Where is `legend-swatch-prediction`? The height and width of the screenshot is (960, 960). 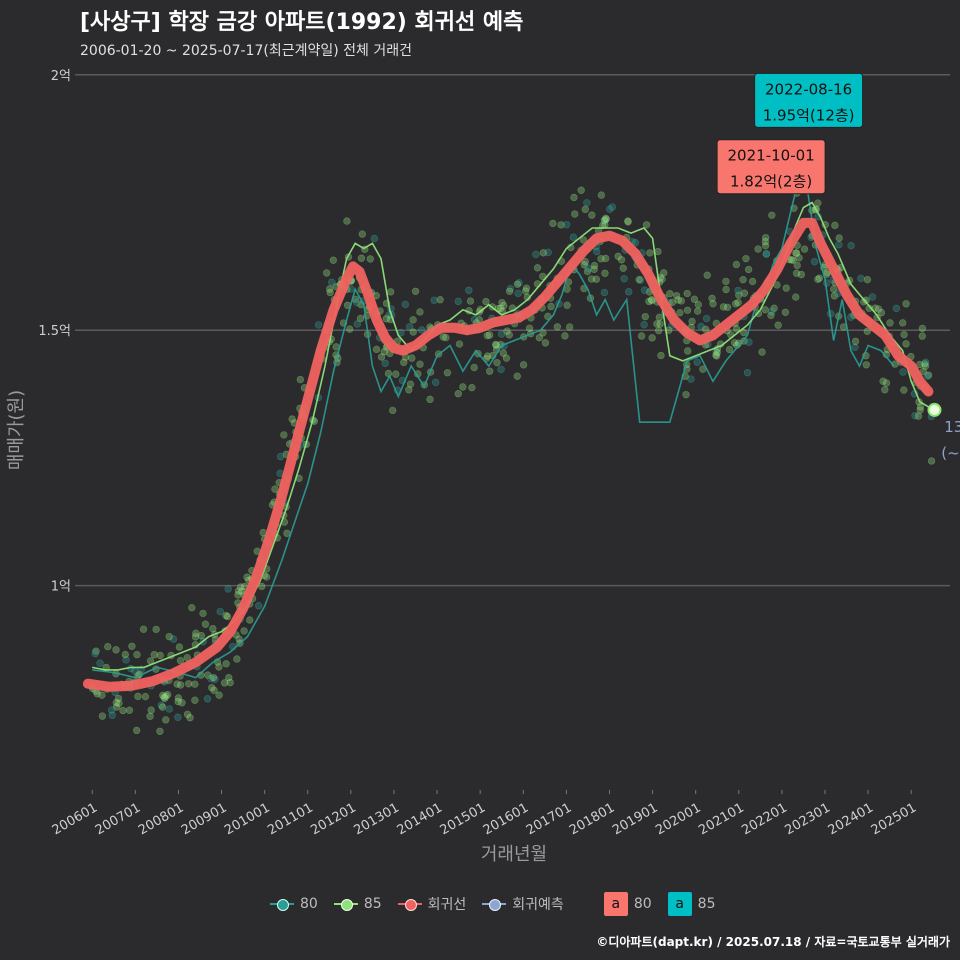
legend-swatch-prediction is located at coordinates (494, 904).